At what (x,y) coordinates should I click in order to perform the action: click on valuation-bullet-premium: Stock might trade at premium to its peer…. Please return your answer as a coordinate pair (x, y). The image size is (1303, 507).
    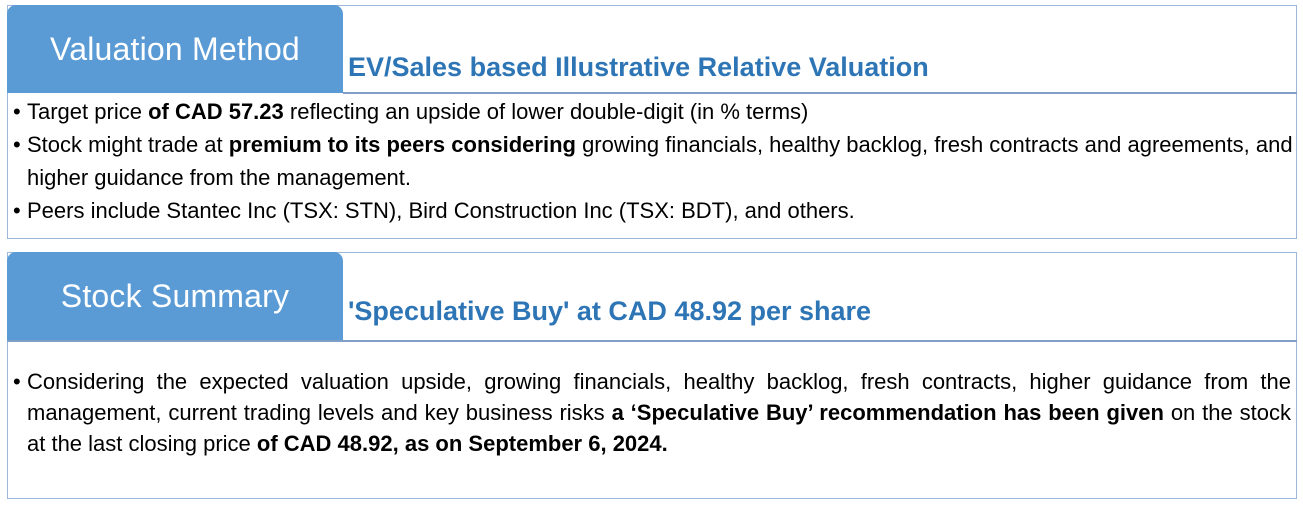
    Looking at the image, I should click on (654, 161).